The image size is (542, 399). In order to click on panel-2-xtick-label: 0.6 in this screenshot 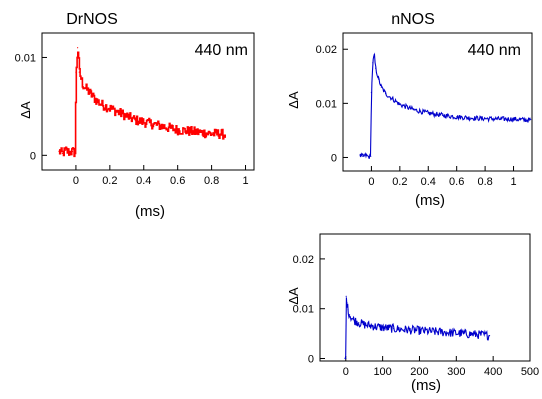, I will do `click(456, 182)`.